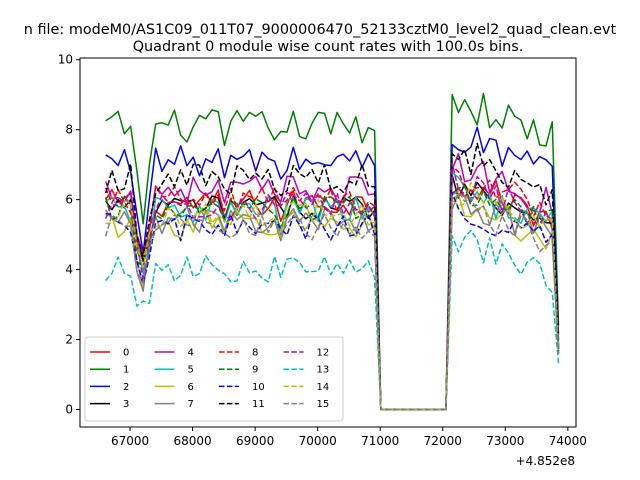  What do you see at coordinates (349, 437) in the screenshot?
I see `x-axis-ticks: 67000 68000 69000 70000 71000 72000 73000 74000` at bounding box center [349, 437].